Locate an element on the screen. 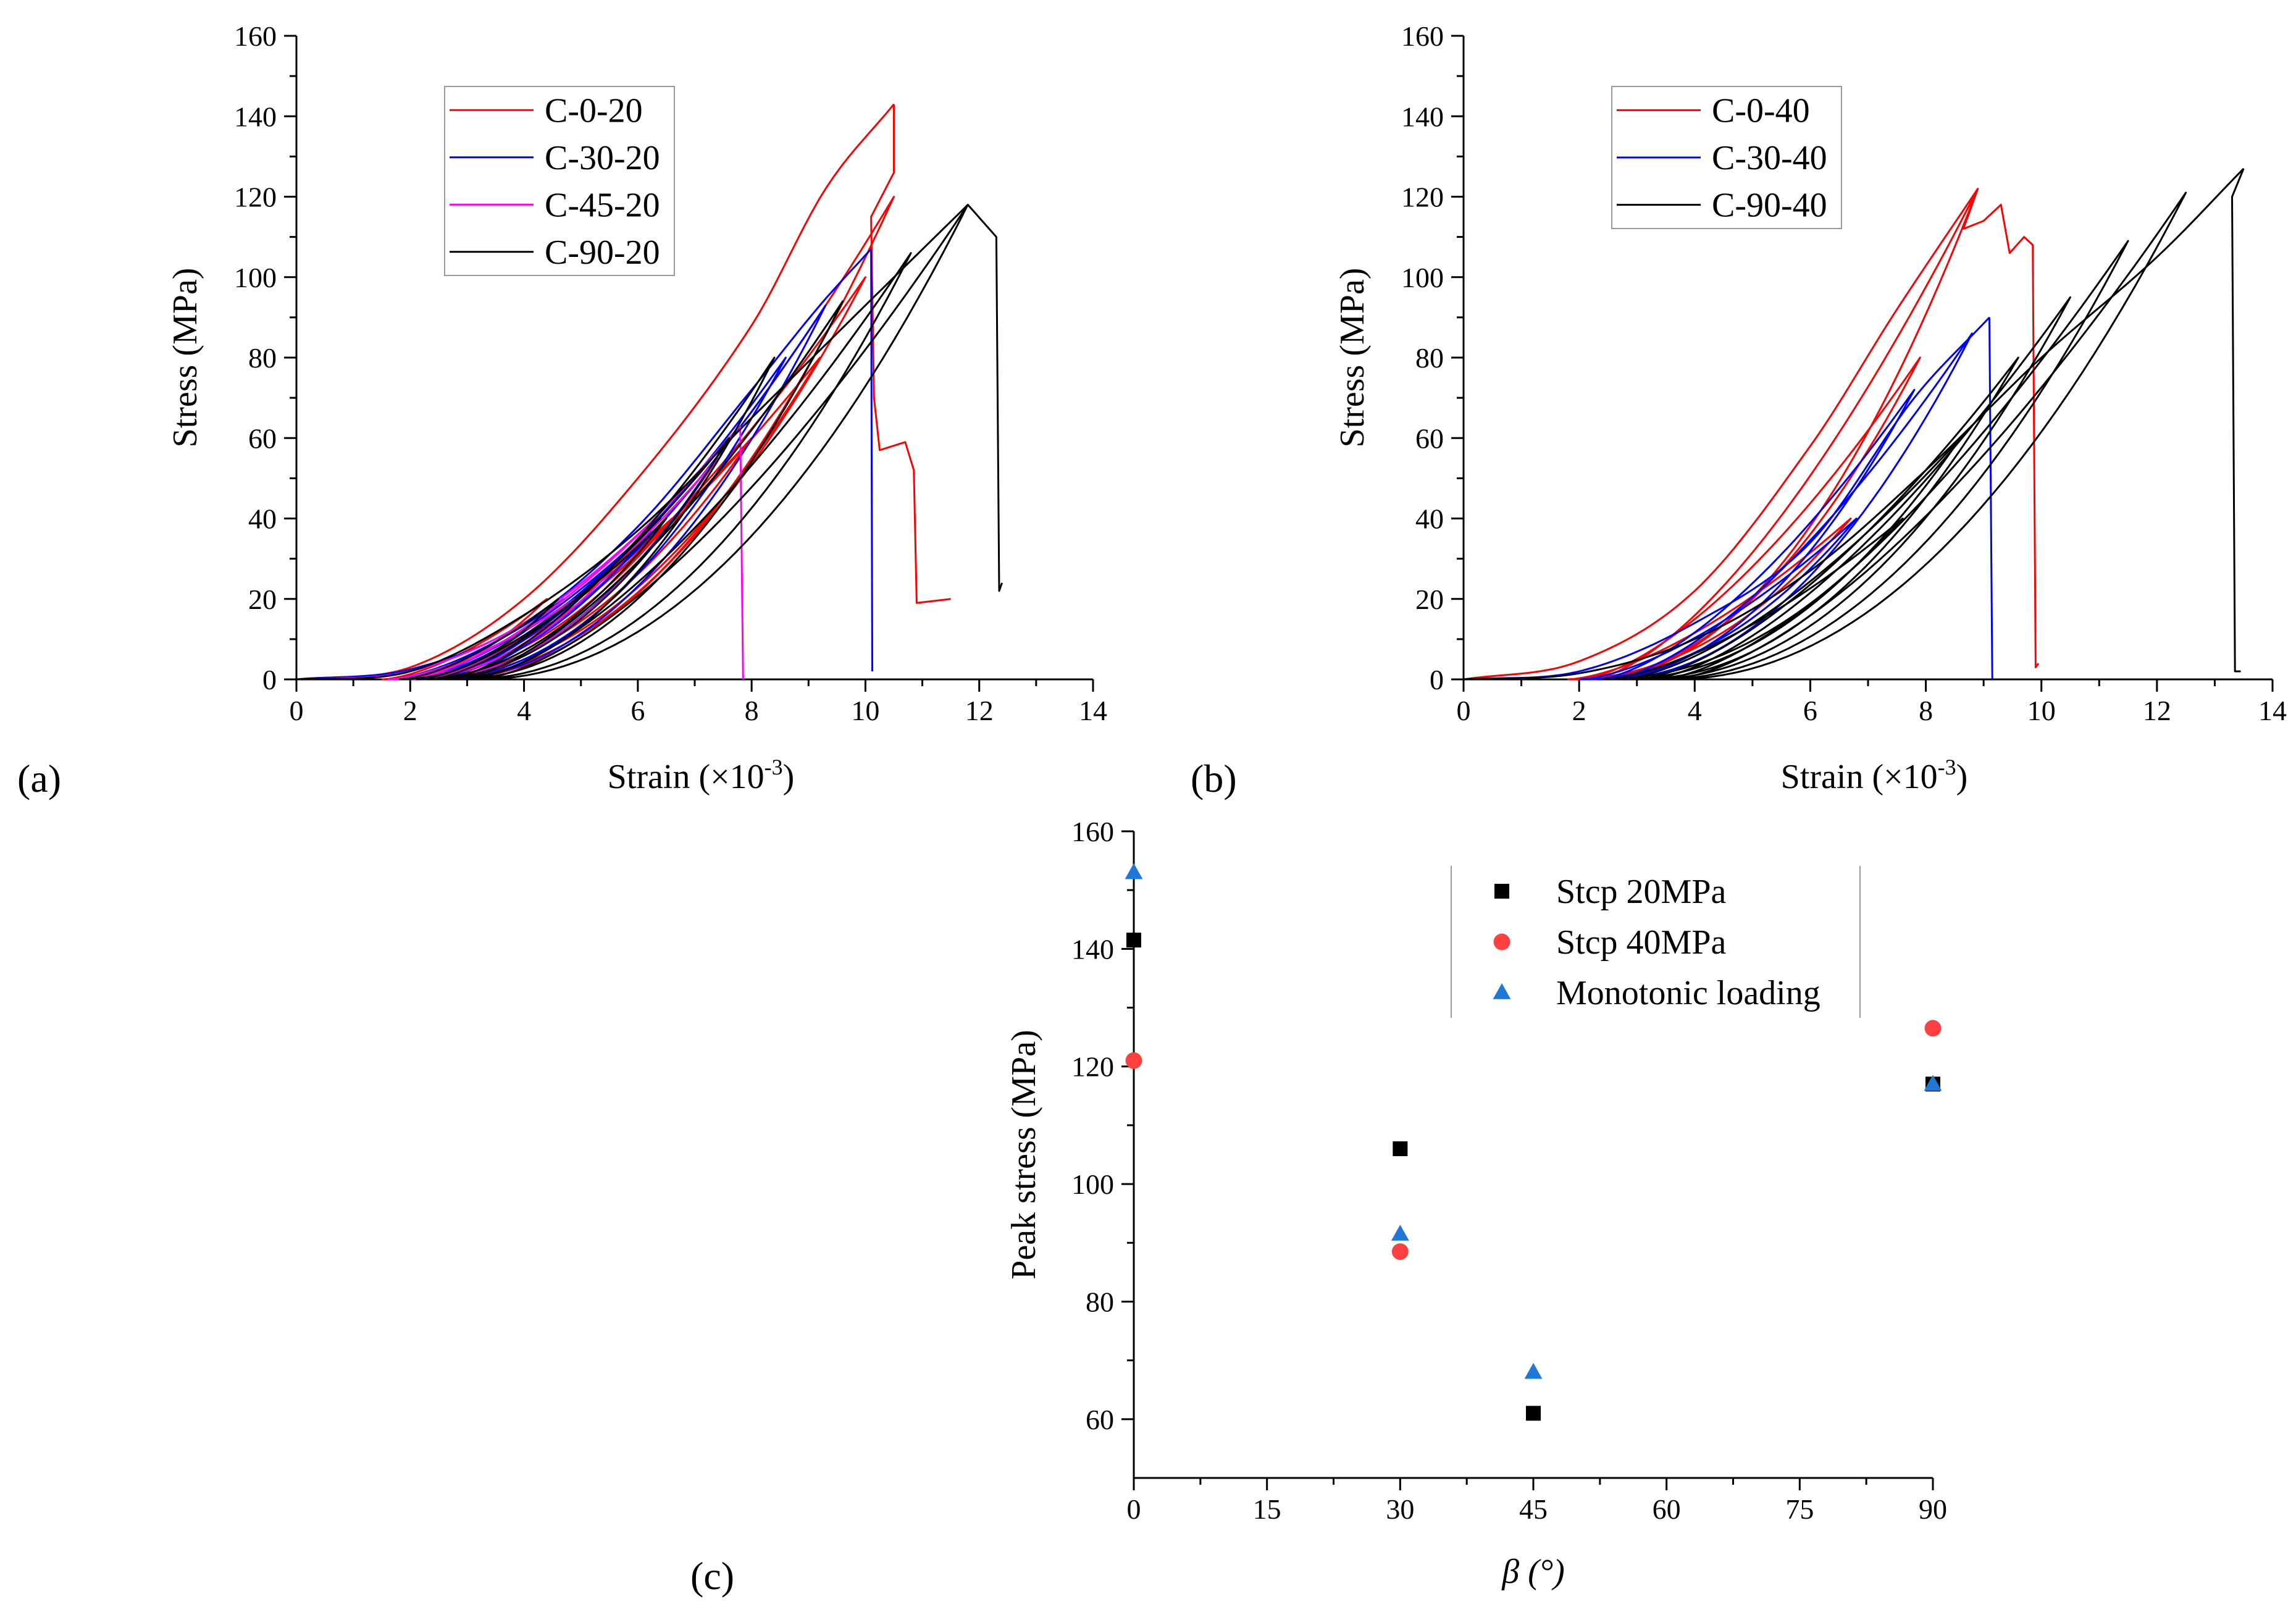 This screenshot has height=1620, width=2296. legend-label: Stcp 40MPa is located at coordinates (1641, 942).